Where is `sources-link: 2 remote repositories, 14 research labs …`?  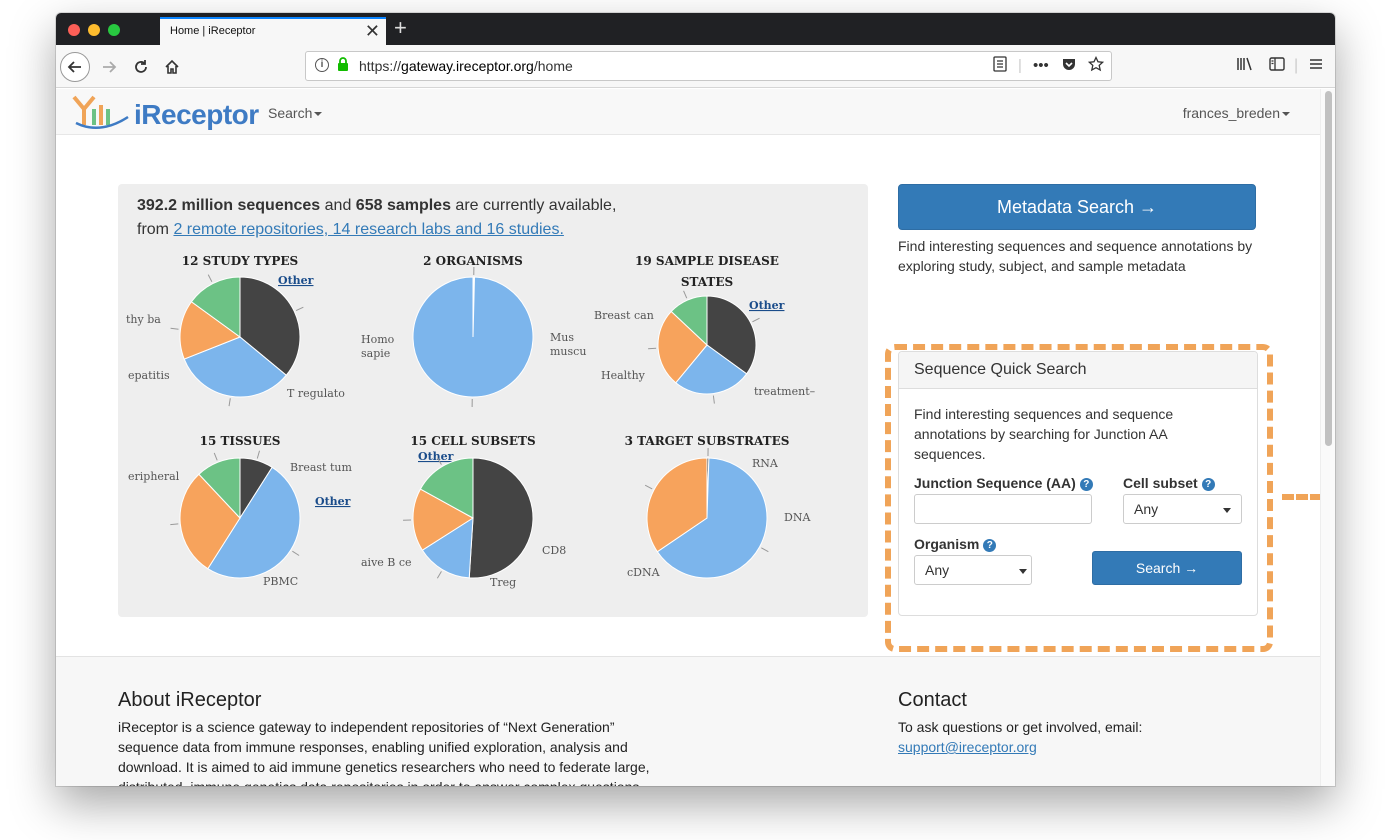
sources-link: 2 remote repositories, 14 research labs … is located at coordinates (368, 229).